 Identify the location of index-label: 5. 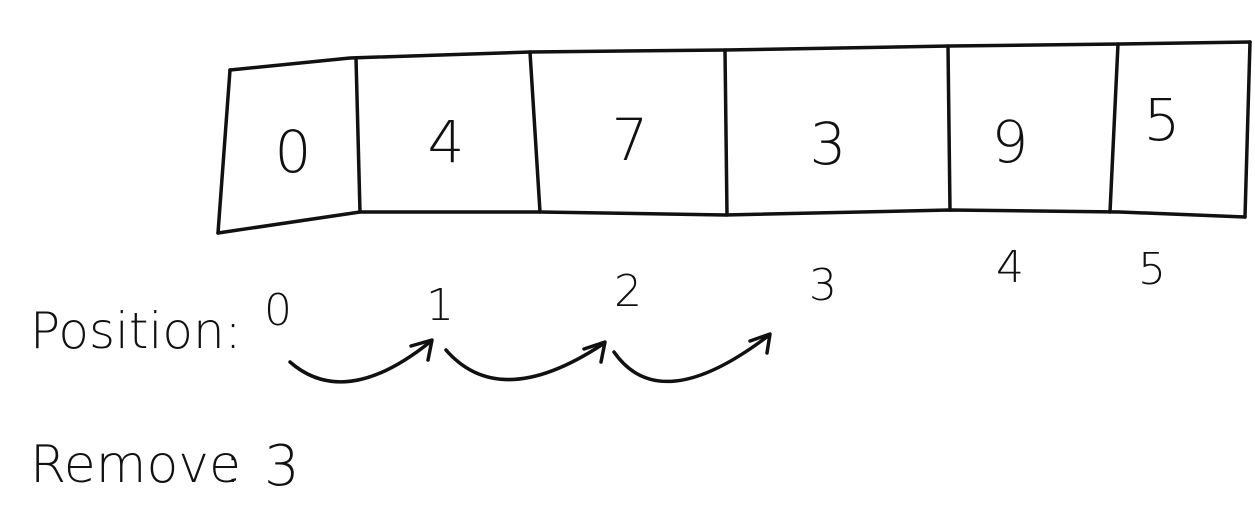
(1152, 269).